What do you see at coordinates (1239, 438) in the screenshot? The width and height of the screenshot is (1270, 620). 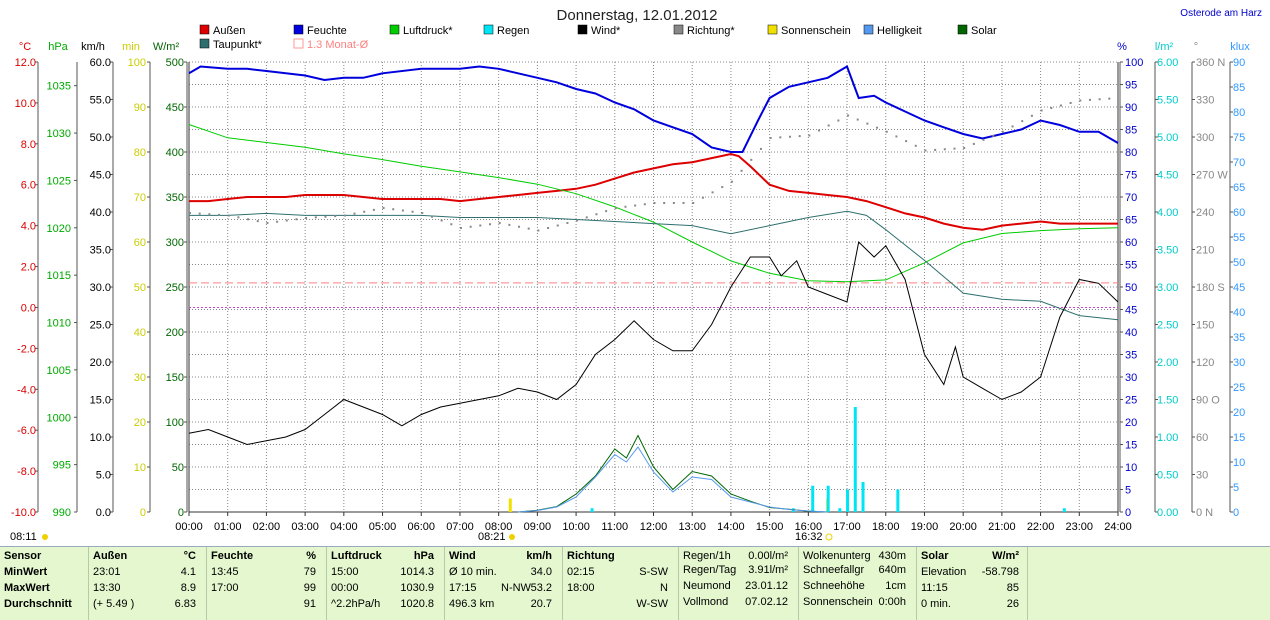 I see `axis-tick-label-right: 15` at bounding box center [1239, 438].